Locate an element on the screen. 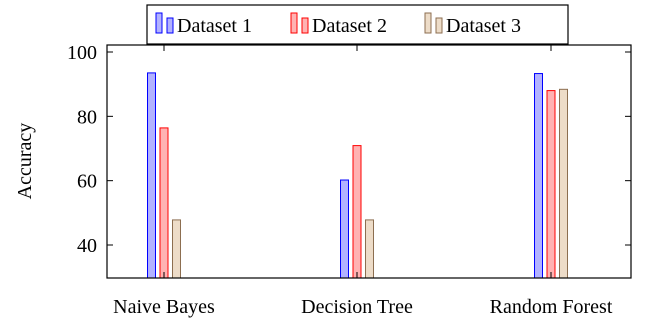 The image size is (647, 325). legend-label-dataset-2: Dataset 2 is located at coordinates (349, 26).